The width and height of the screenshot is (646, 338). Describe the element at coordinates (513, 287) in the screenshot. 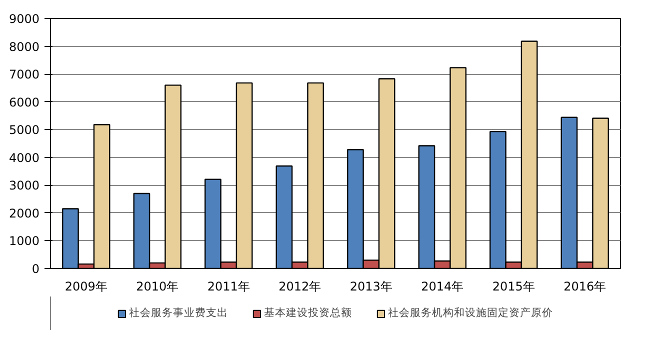

I see `x-tick-label: 2015年` at that location.